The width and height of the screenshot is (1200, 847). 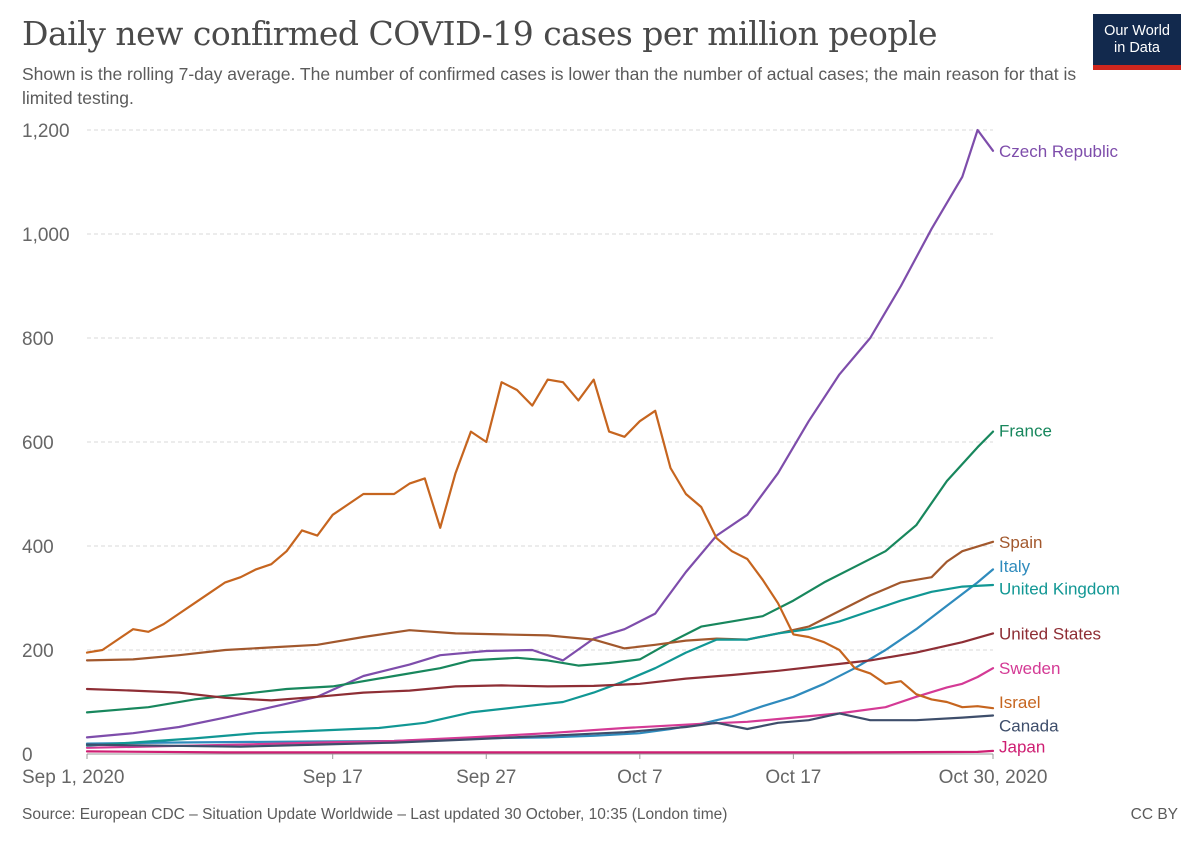 What do you see at coordinates (1015, 566) in the screenshot?
I see `series-label: Italy` at bounding box center [1015, 566].